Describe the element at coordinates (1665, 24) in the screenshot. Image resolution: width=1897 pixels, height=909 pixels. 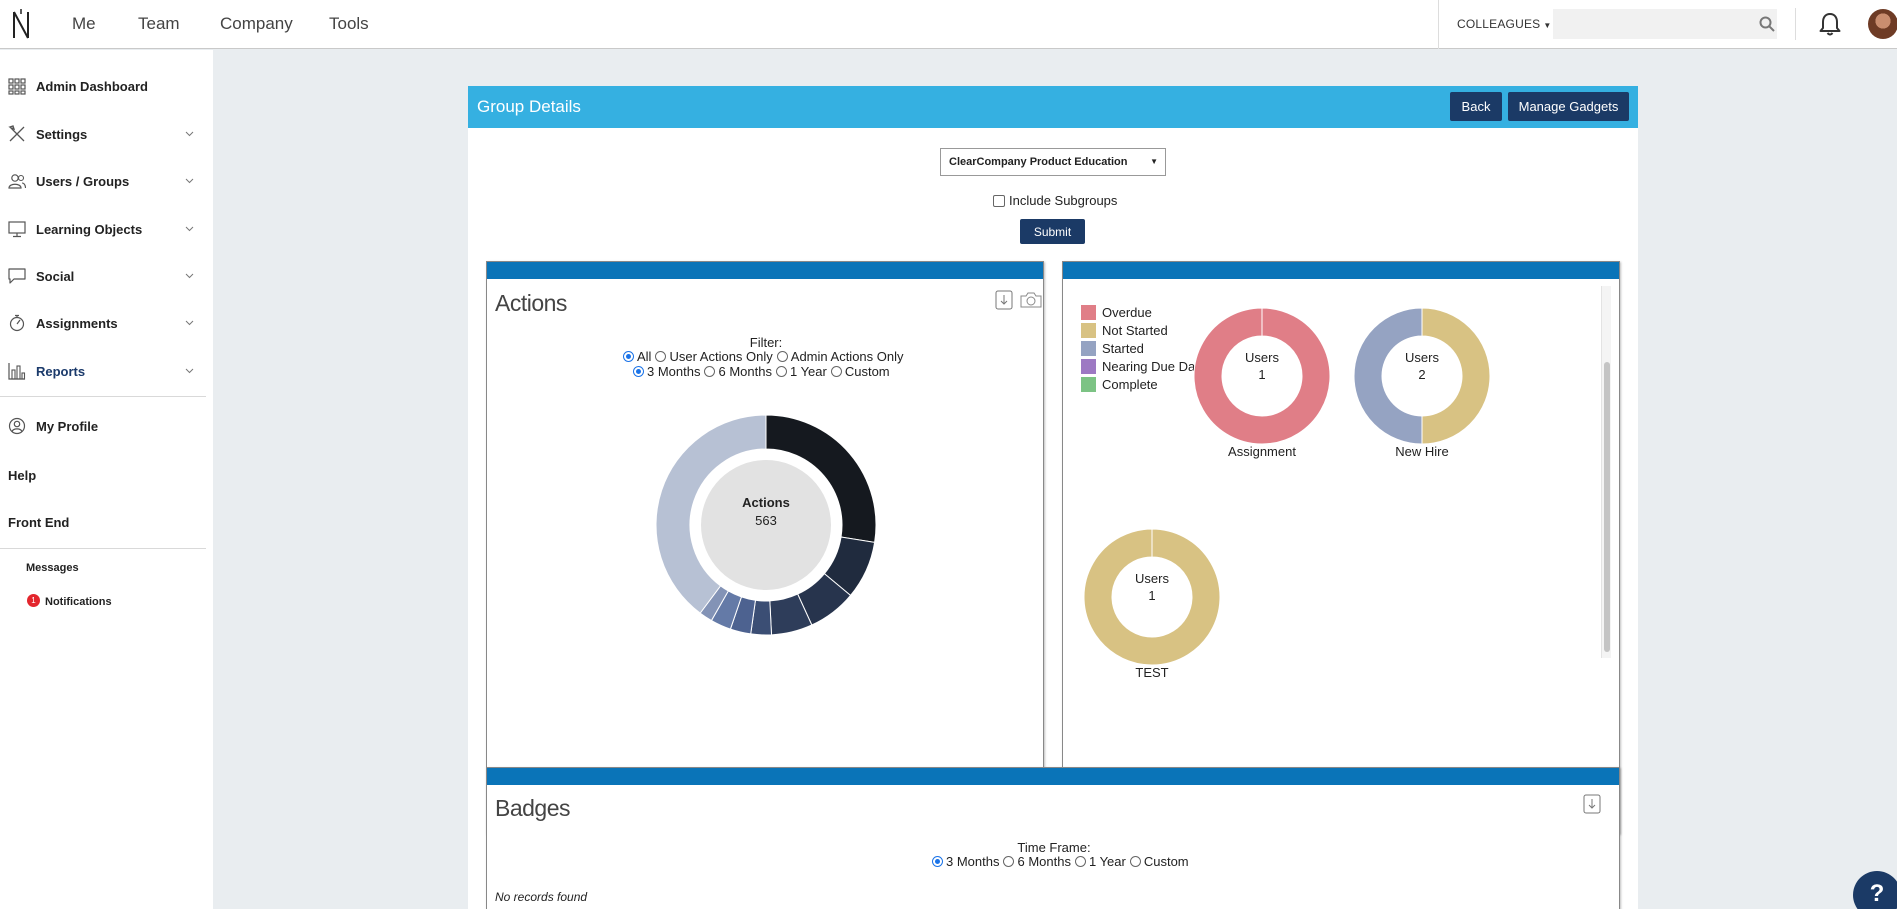
I see `search-input` at that location.